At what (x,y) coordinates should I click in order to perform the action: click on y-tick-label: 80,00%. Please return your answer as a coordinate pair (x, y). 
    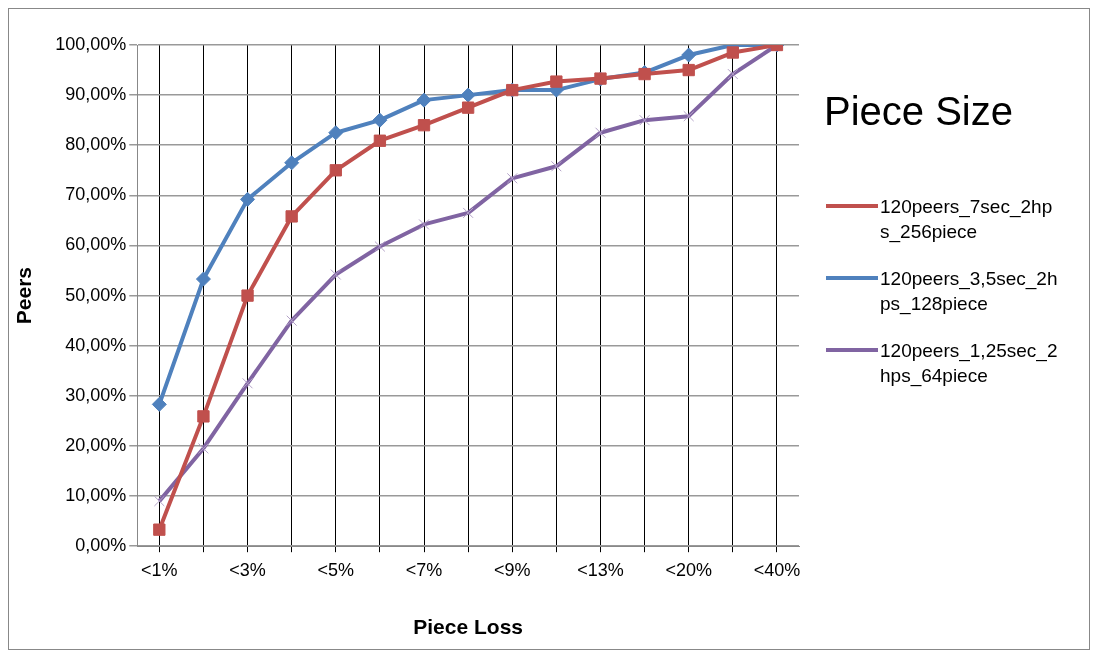
    Looking at the image, I should click on (96, 144).